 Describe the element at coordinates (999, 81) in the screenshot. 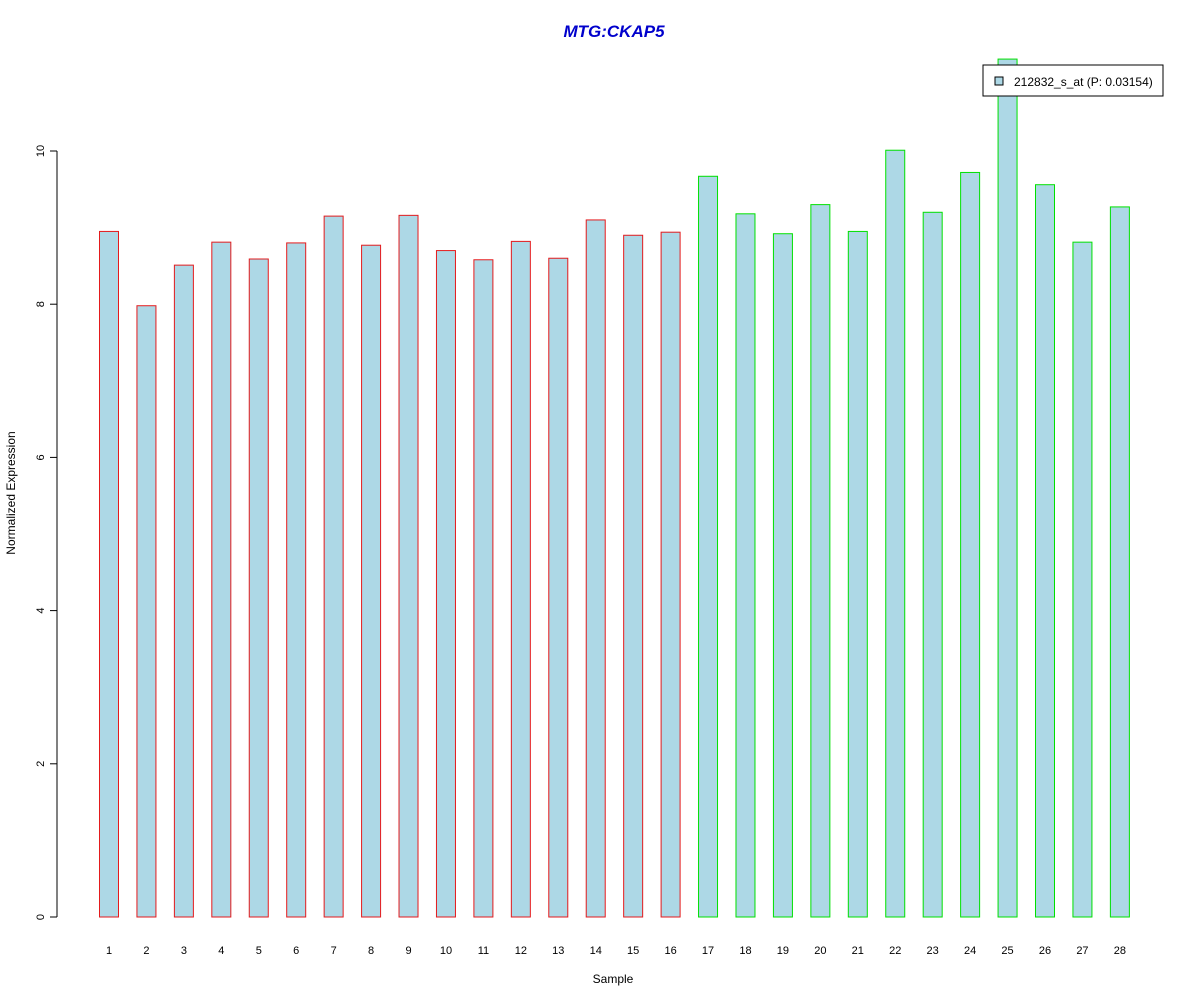

I see `legend-swatch` at that location.